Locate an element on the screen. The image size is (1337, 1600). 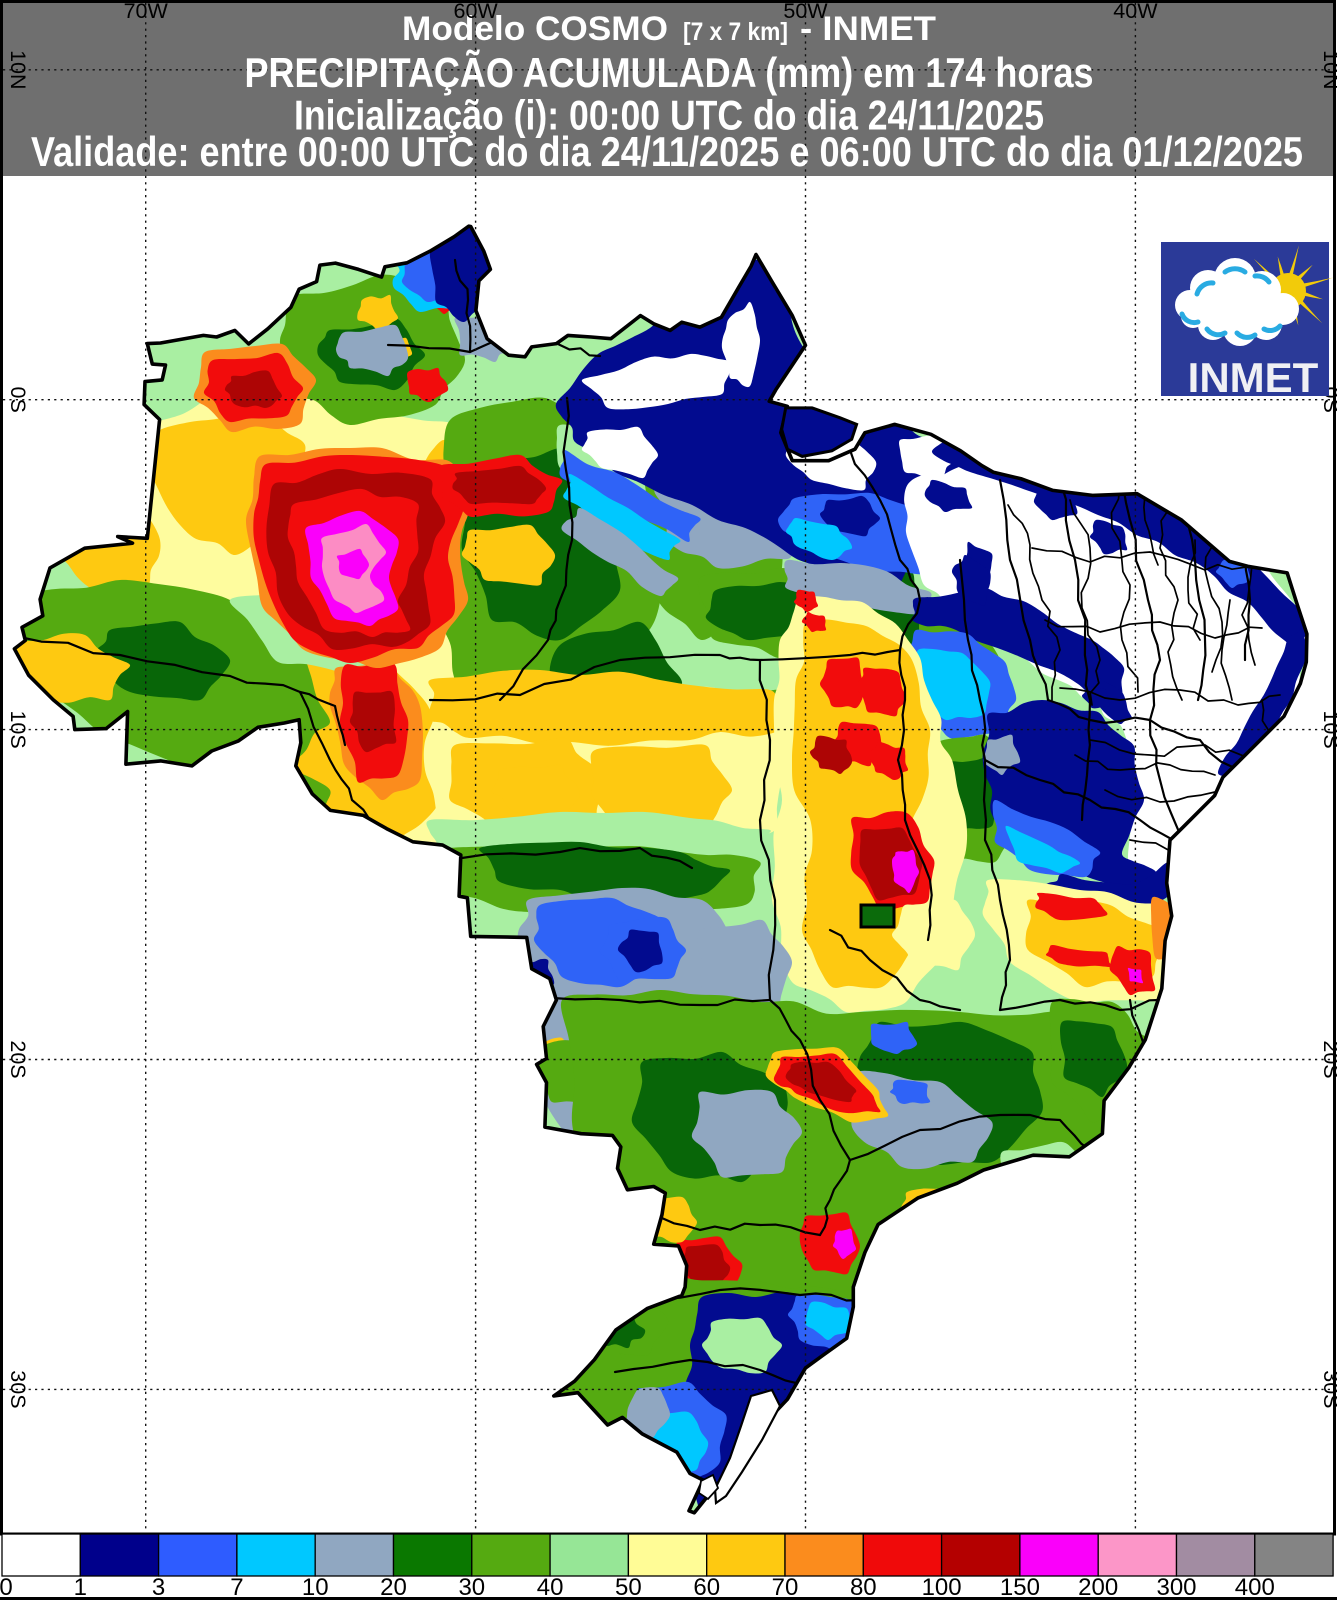
svg-text: 70 is located at coordinates (785, 1587).